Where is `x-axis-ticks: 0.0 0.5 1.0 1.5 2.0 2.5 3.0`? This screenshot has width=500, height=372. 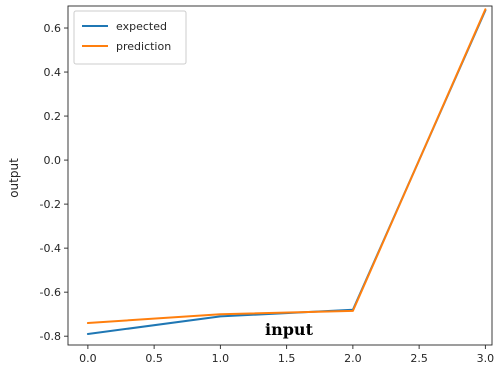
x-axis-ticks: 0.0 0.5 1.0 1.5 2.0 2.5 3.0 is located at coordinates (286, 355).